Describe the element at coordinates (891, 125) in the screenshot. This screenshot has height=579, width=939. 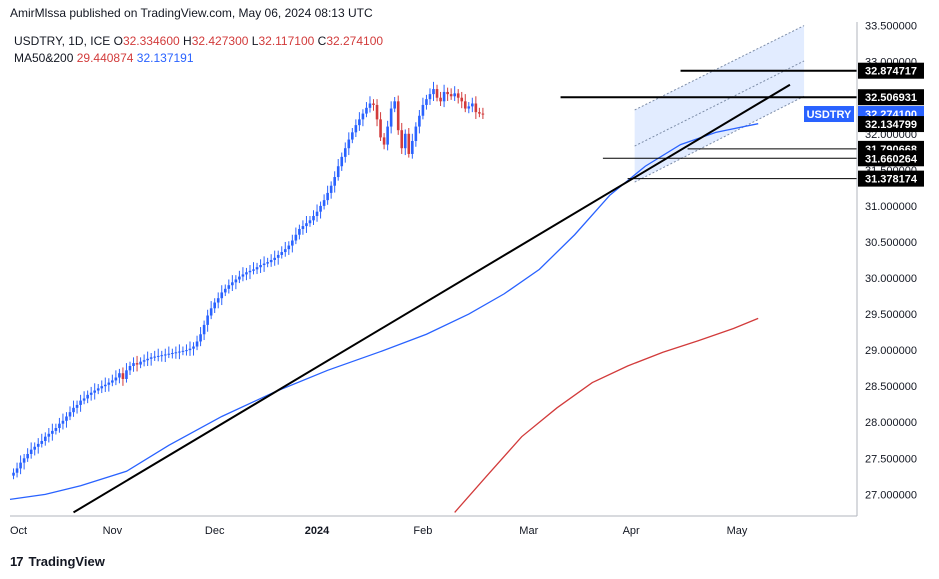
I see `price-label-text: 32.134799` at that location.